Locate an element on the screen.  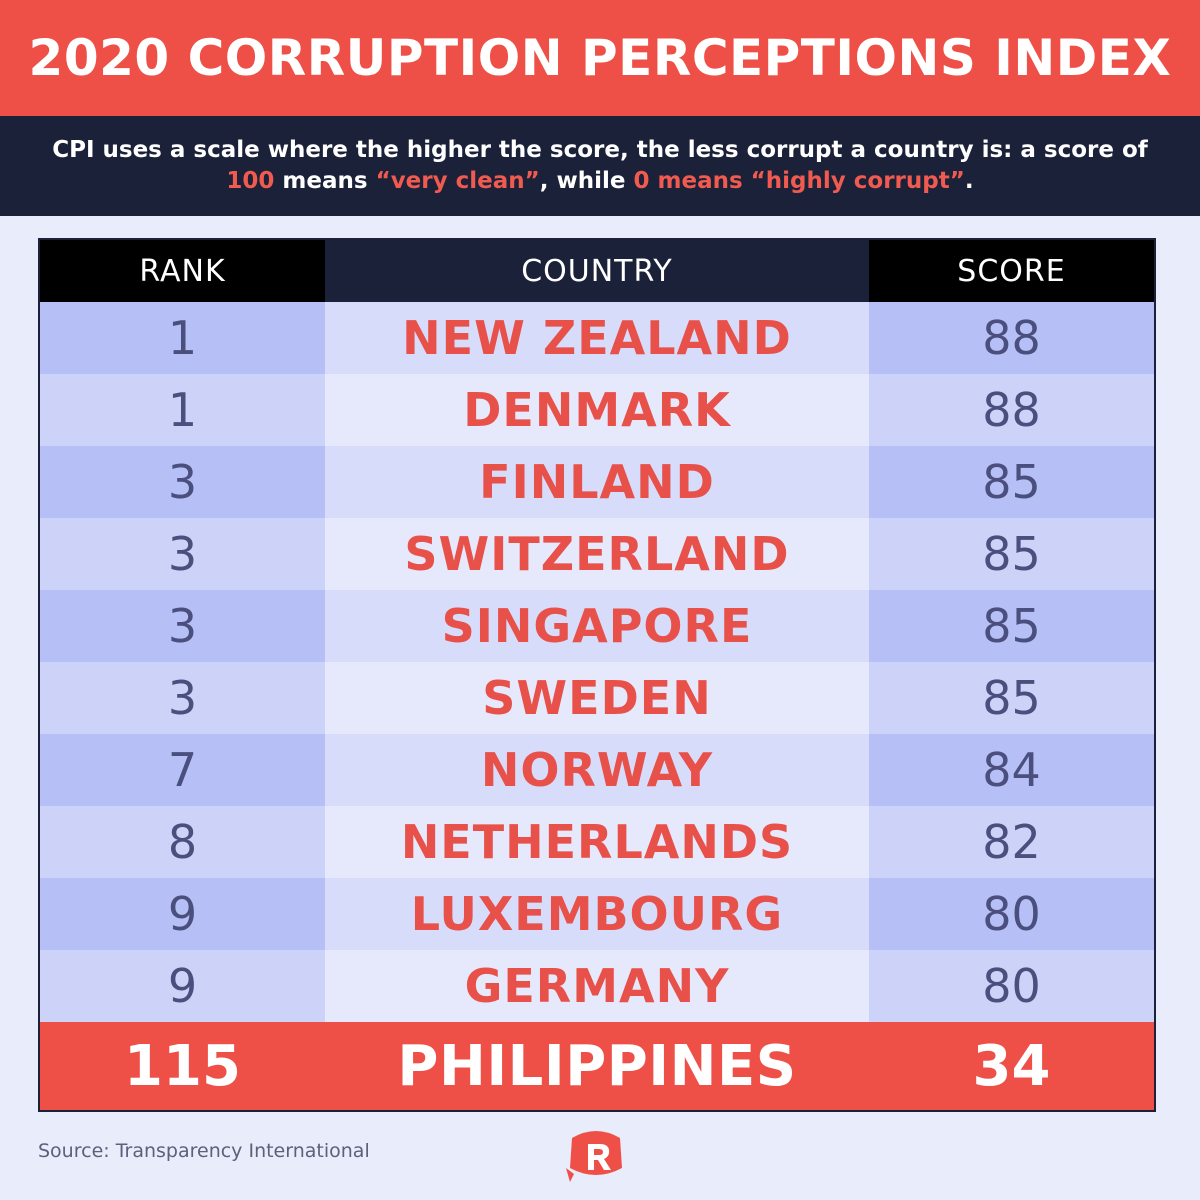
table-row: 1 DENMARK 88 is located at coordinates (597, 410).